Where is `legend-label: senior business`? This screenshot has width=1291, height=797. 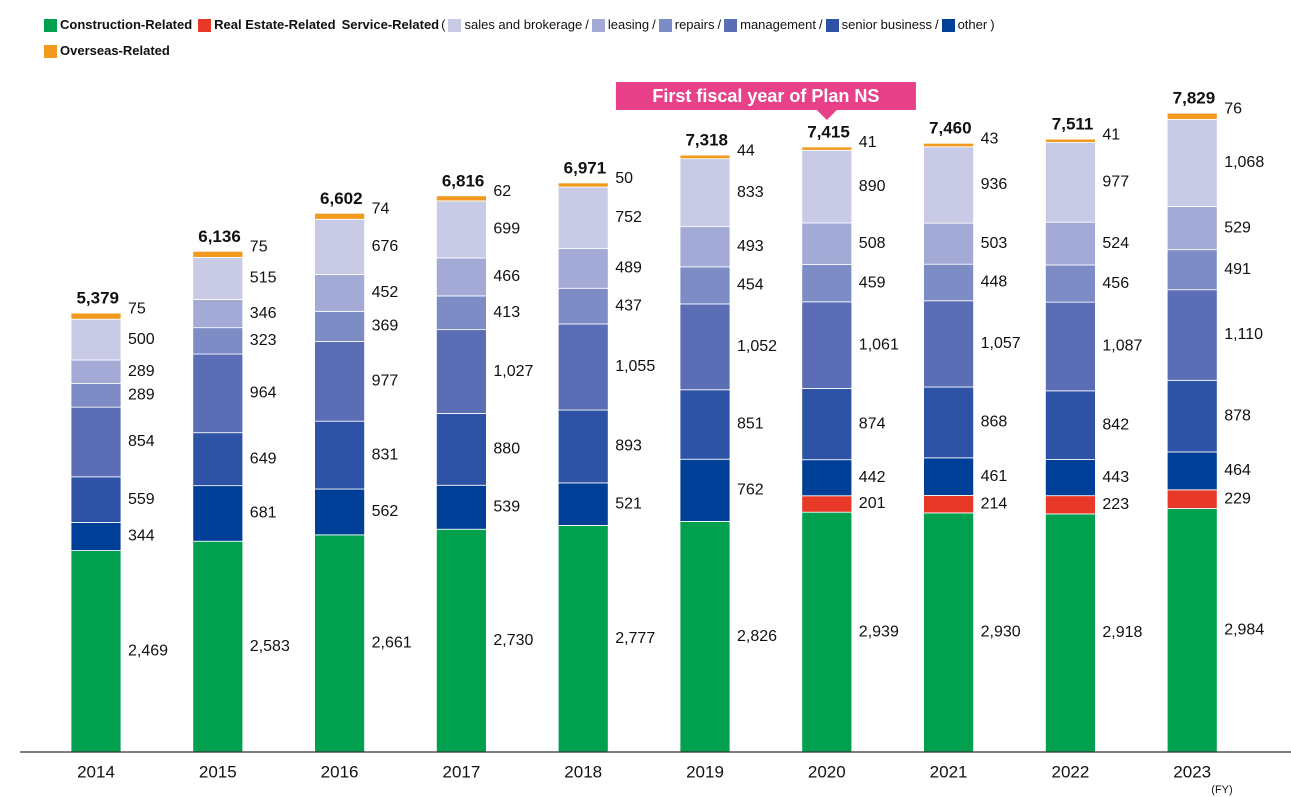
legend-label: senior business is located at coordinates (886, 24).